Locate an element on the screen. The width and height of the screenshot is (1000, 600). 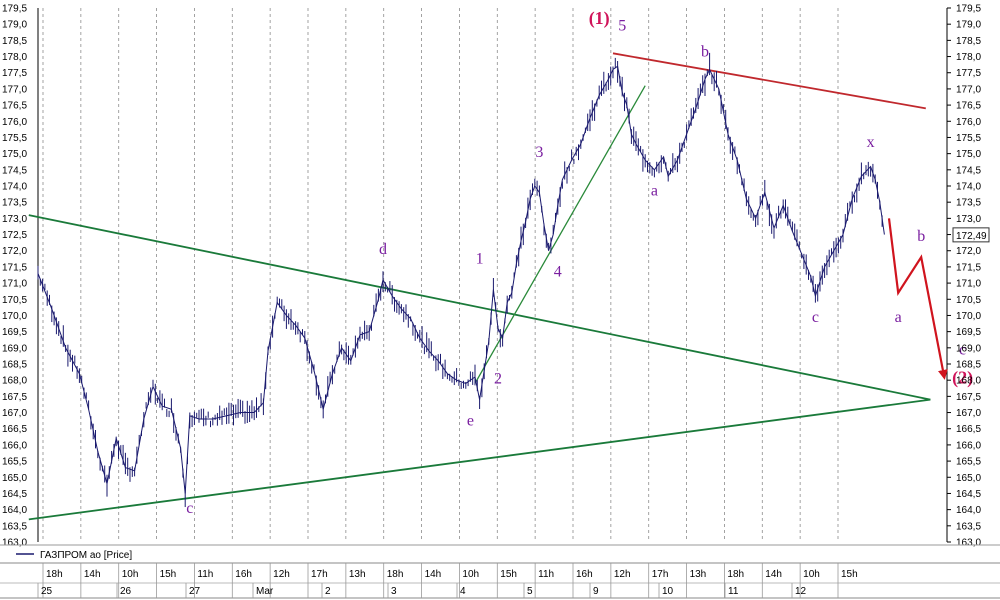
y-tick-left: 168,0 is located at coordinates (14, 381).